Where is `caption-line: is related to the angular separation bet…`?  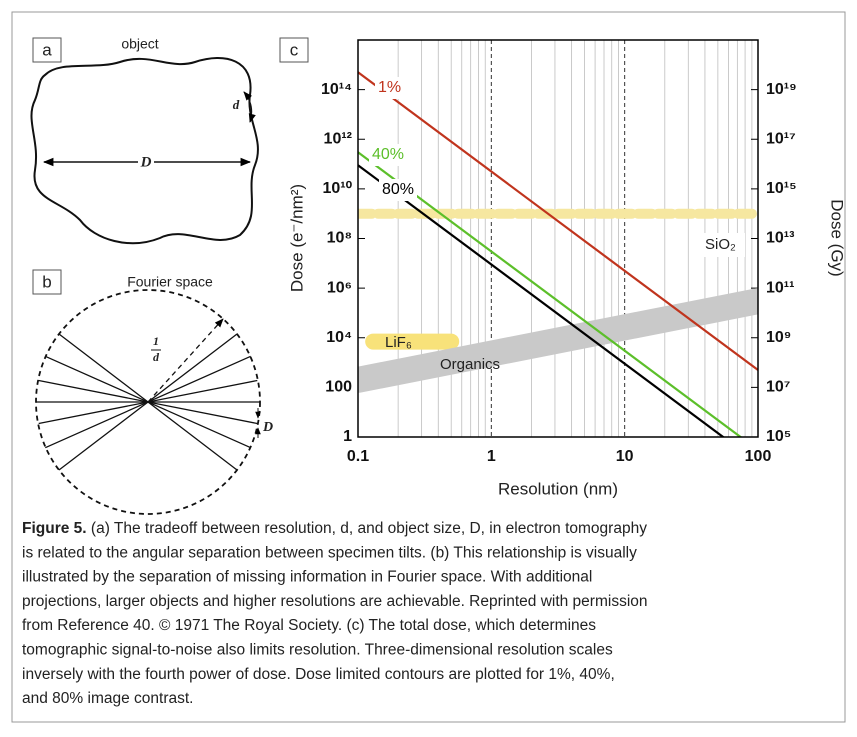
caption-line: is related to the angular separation bet… is located at coordinates (329, 552).